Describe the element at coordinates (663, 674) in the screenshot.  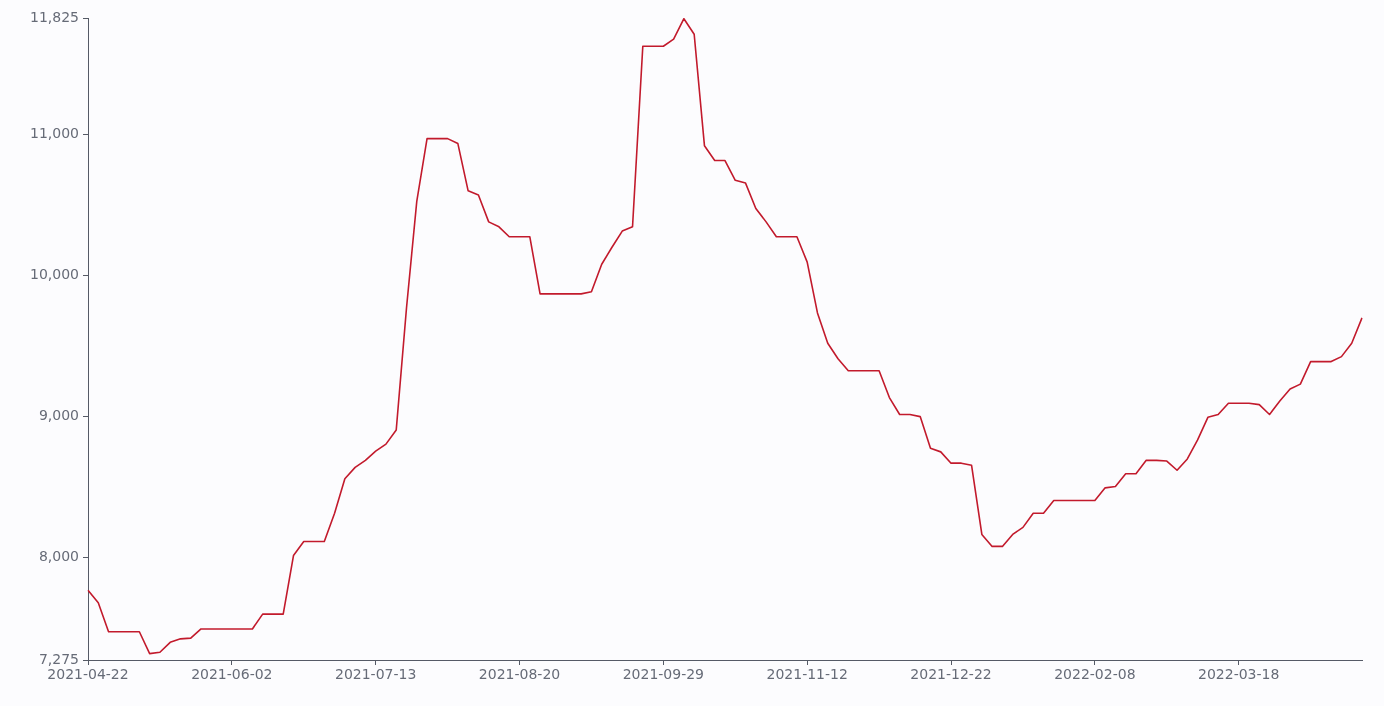
I see `x-tick-label: 2021-09-29` at that location.